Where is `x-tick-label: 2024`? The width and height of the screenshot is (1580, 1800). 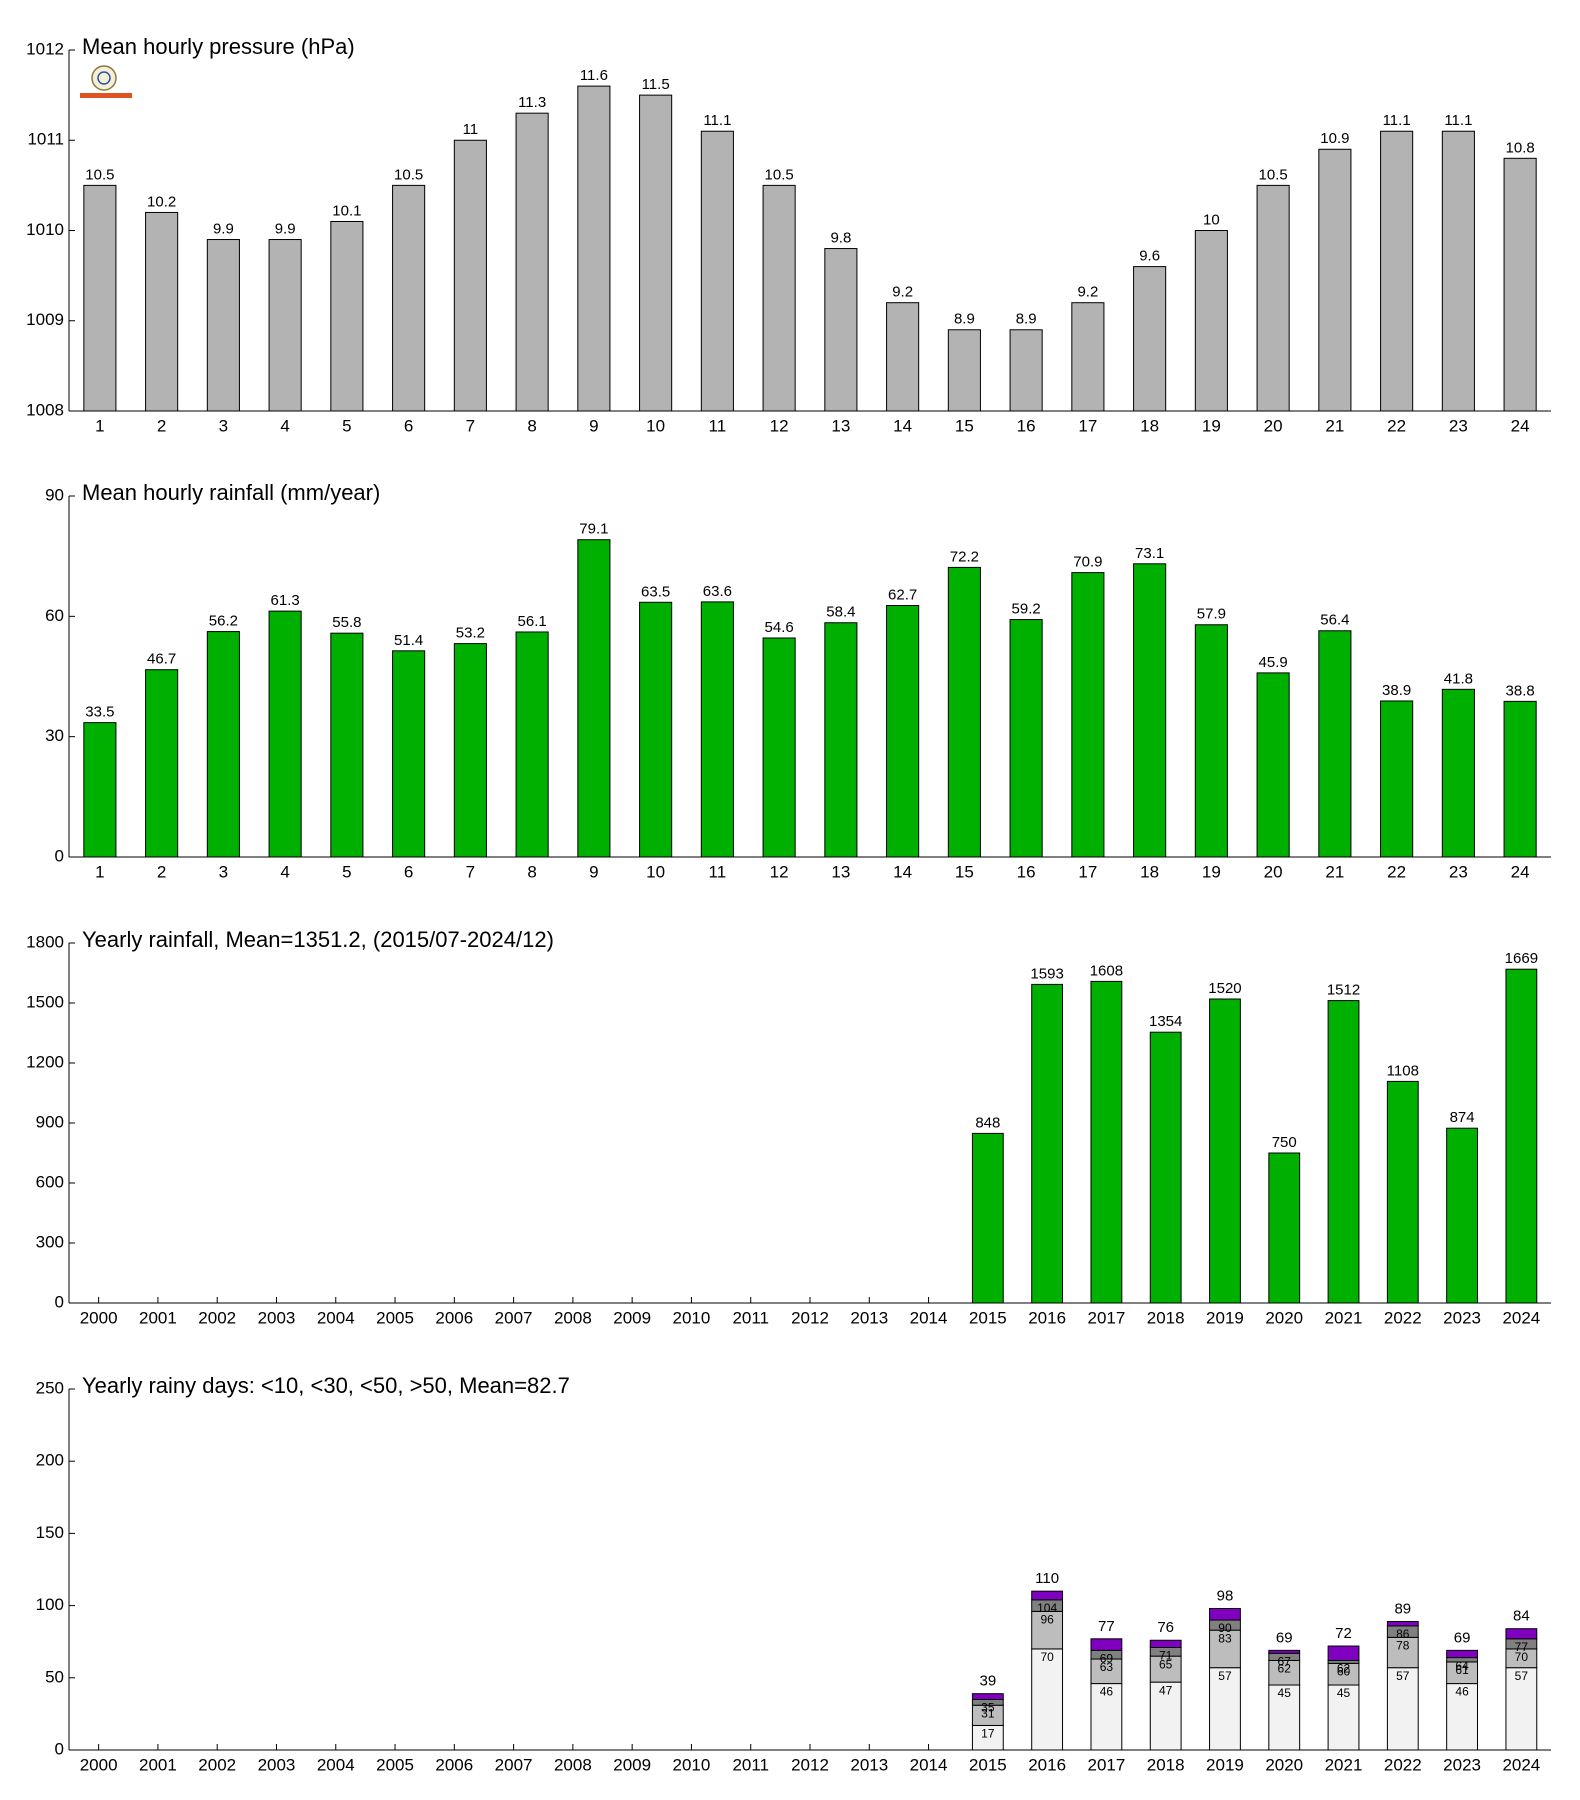
x-tick-label: 2024 is located at coordinates (1521, 1317).